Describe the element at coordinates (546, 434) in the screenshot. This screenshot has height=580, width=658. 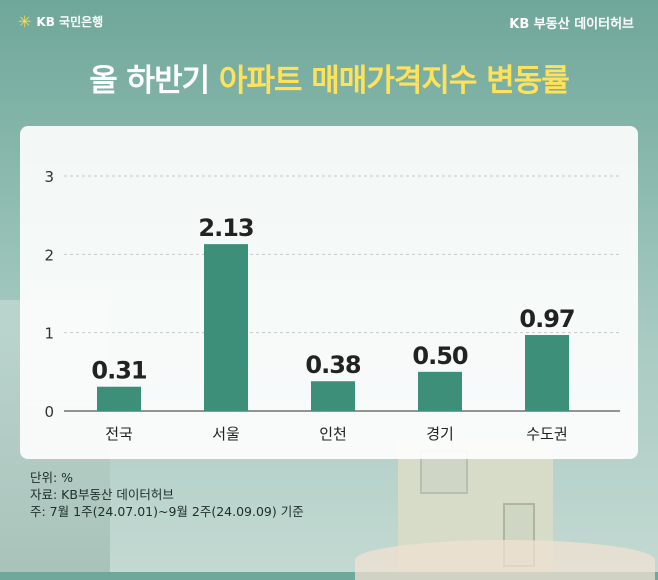
I see `x-tick-label: 수도권` at that location.